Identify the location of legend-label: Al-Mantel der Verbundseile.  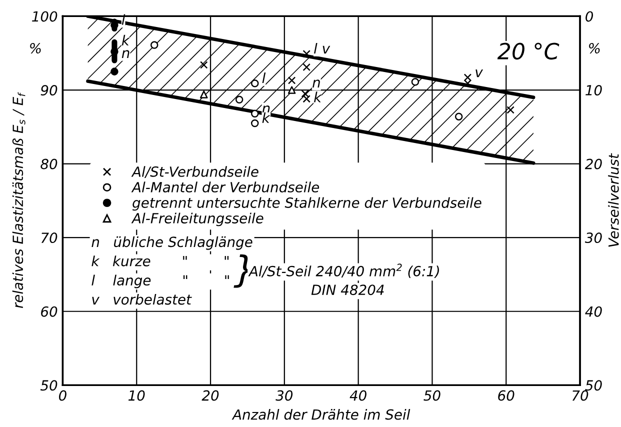
(225, 187).